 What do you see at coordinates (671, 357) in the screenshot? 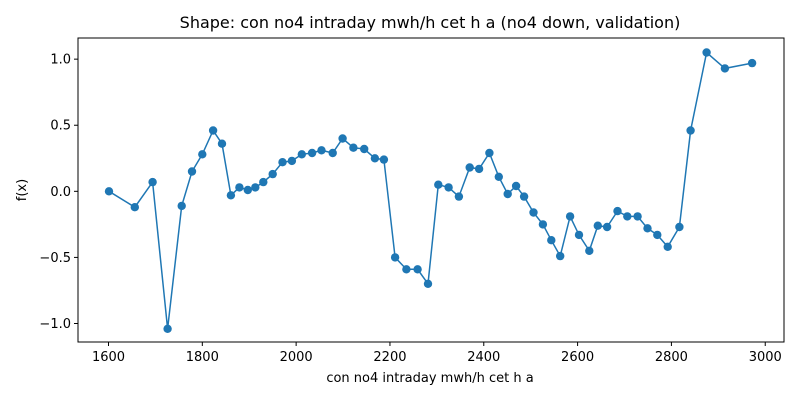
I see `x-tick-label: 2800` at bounding box center [671, 357].